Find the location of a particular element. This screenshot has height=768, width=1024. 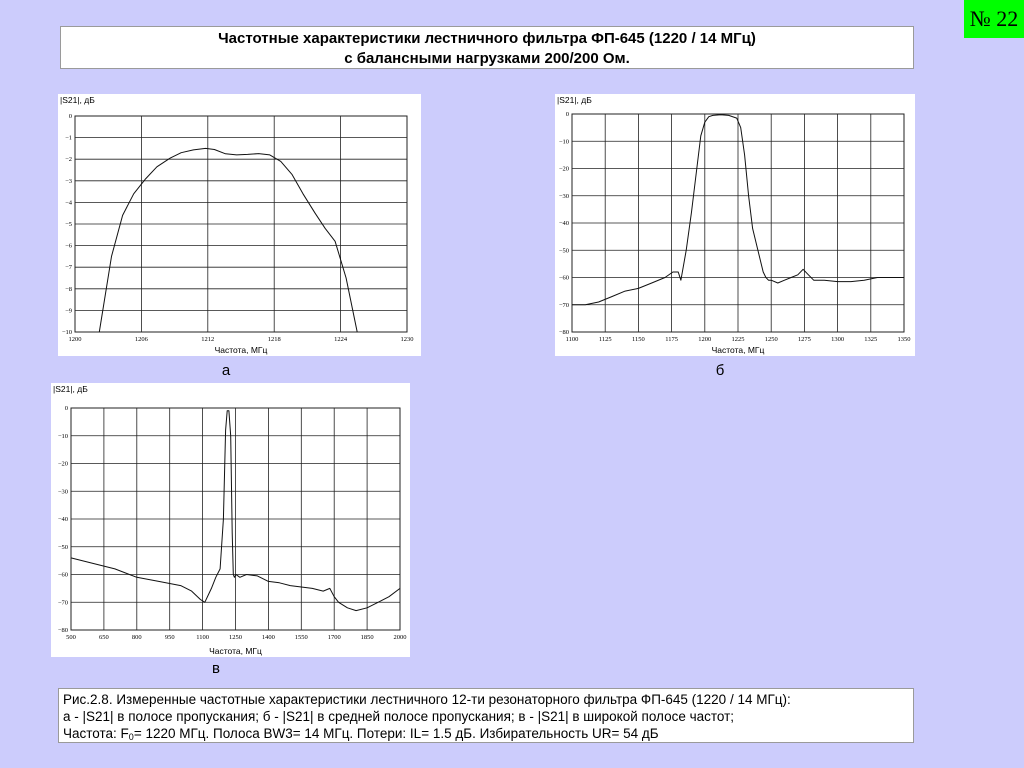

slide-title-line2: с балансными нагрузками 200/200 Ом. is located at coordinates (487, 58).